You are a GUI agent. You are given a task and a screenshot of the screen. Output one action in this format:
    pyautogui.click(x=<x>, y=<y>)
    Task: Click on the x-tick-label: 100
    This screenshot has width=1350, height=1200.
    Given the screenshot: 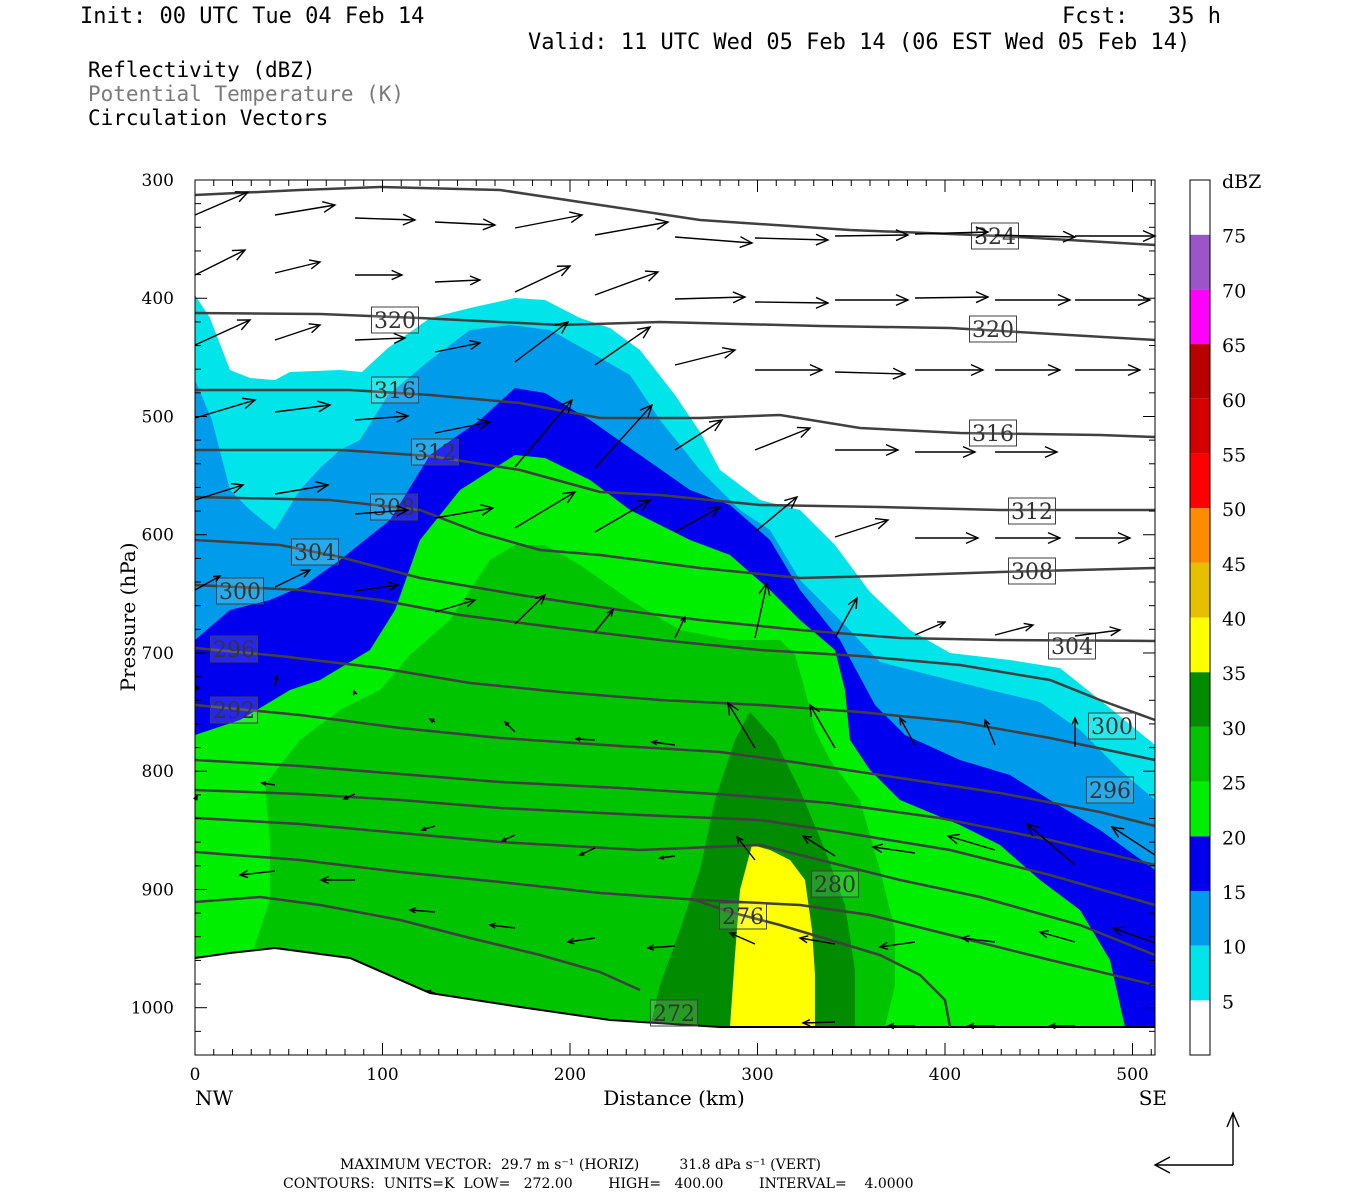 What is the action you would take?
    pyautogui.click(x=382, y=1075)
    